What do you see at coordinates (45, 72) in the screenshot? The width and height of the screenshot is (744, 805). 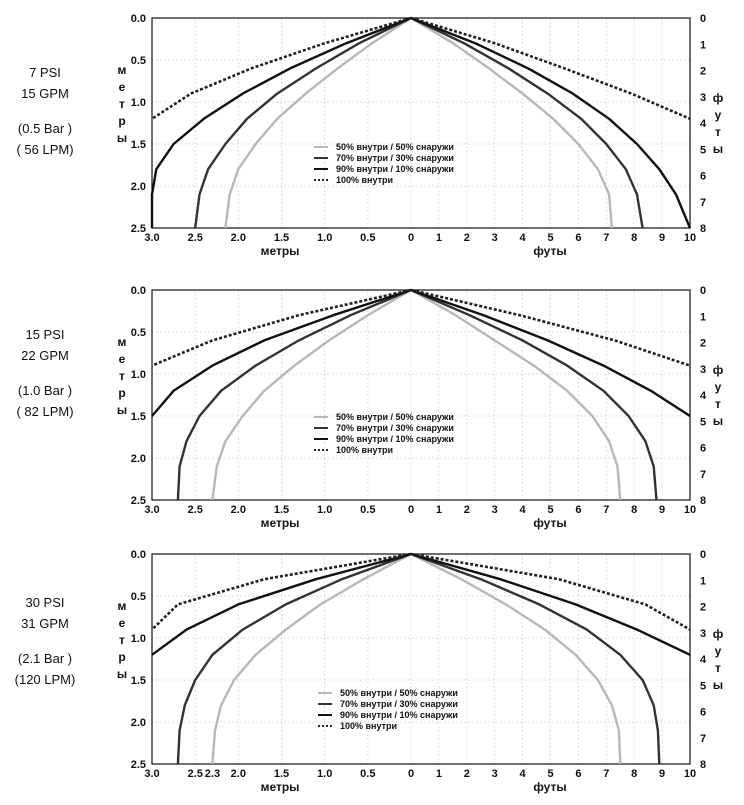 I see `pressure-psi: 7 PSI` at bounding box center [45, 72].